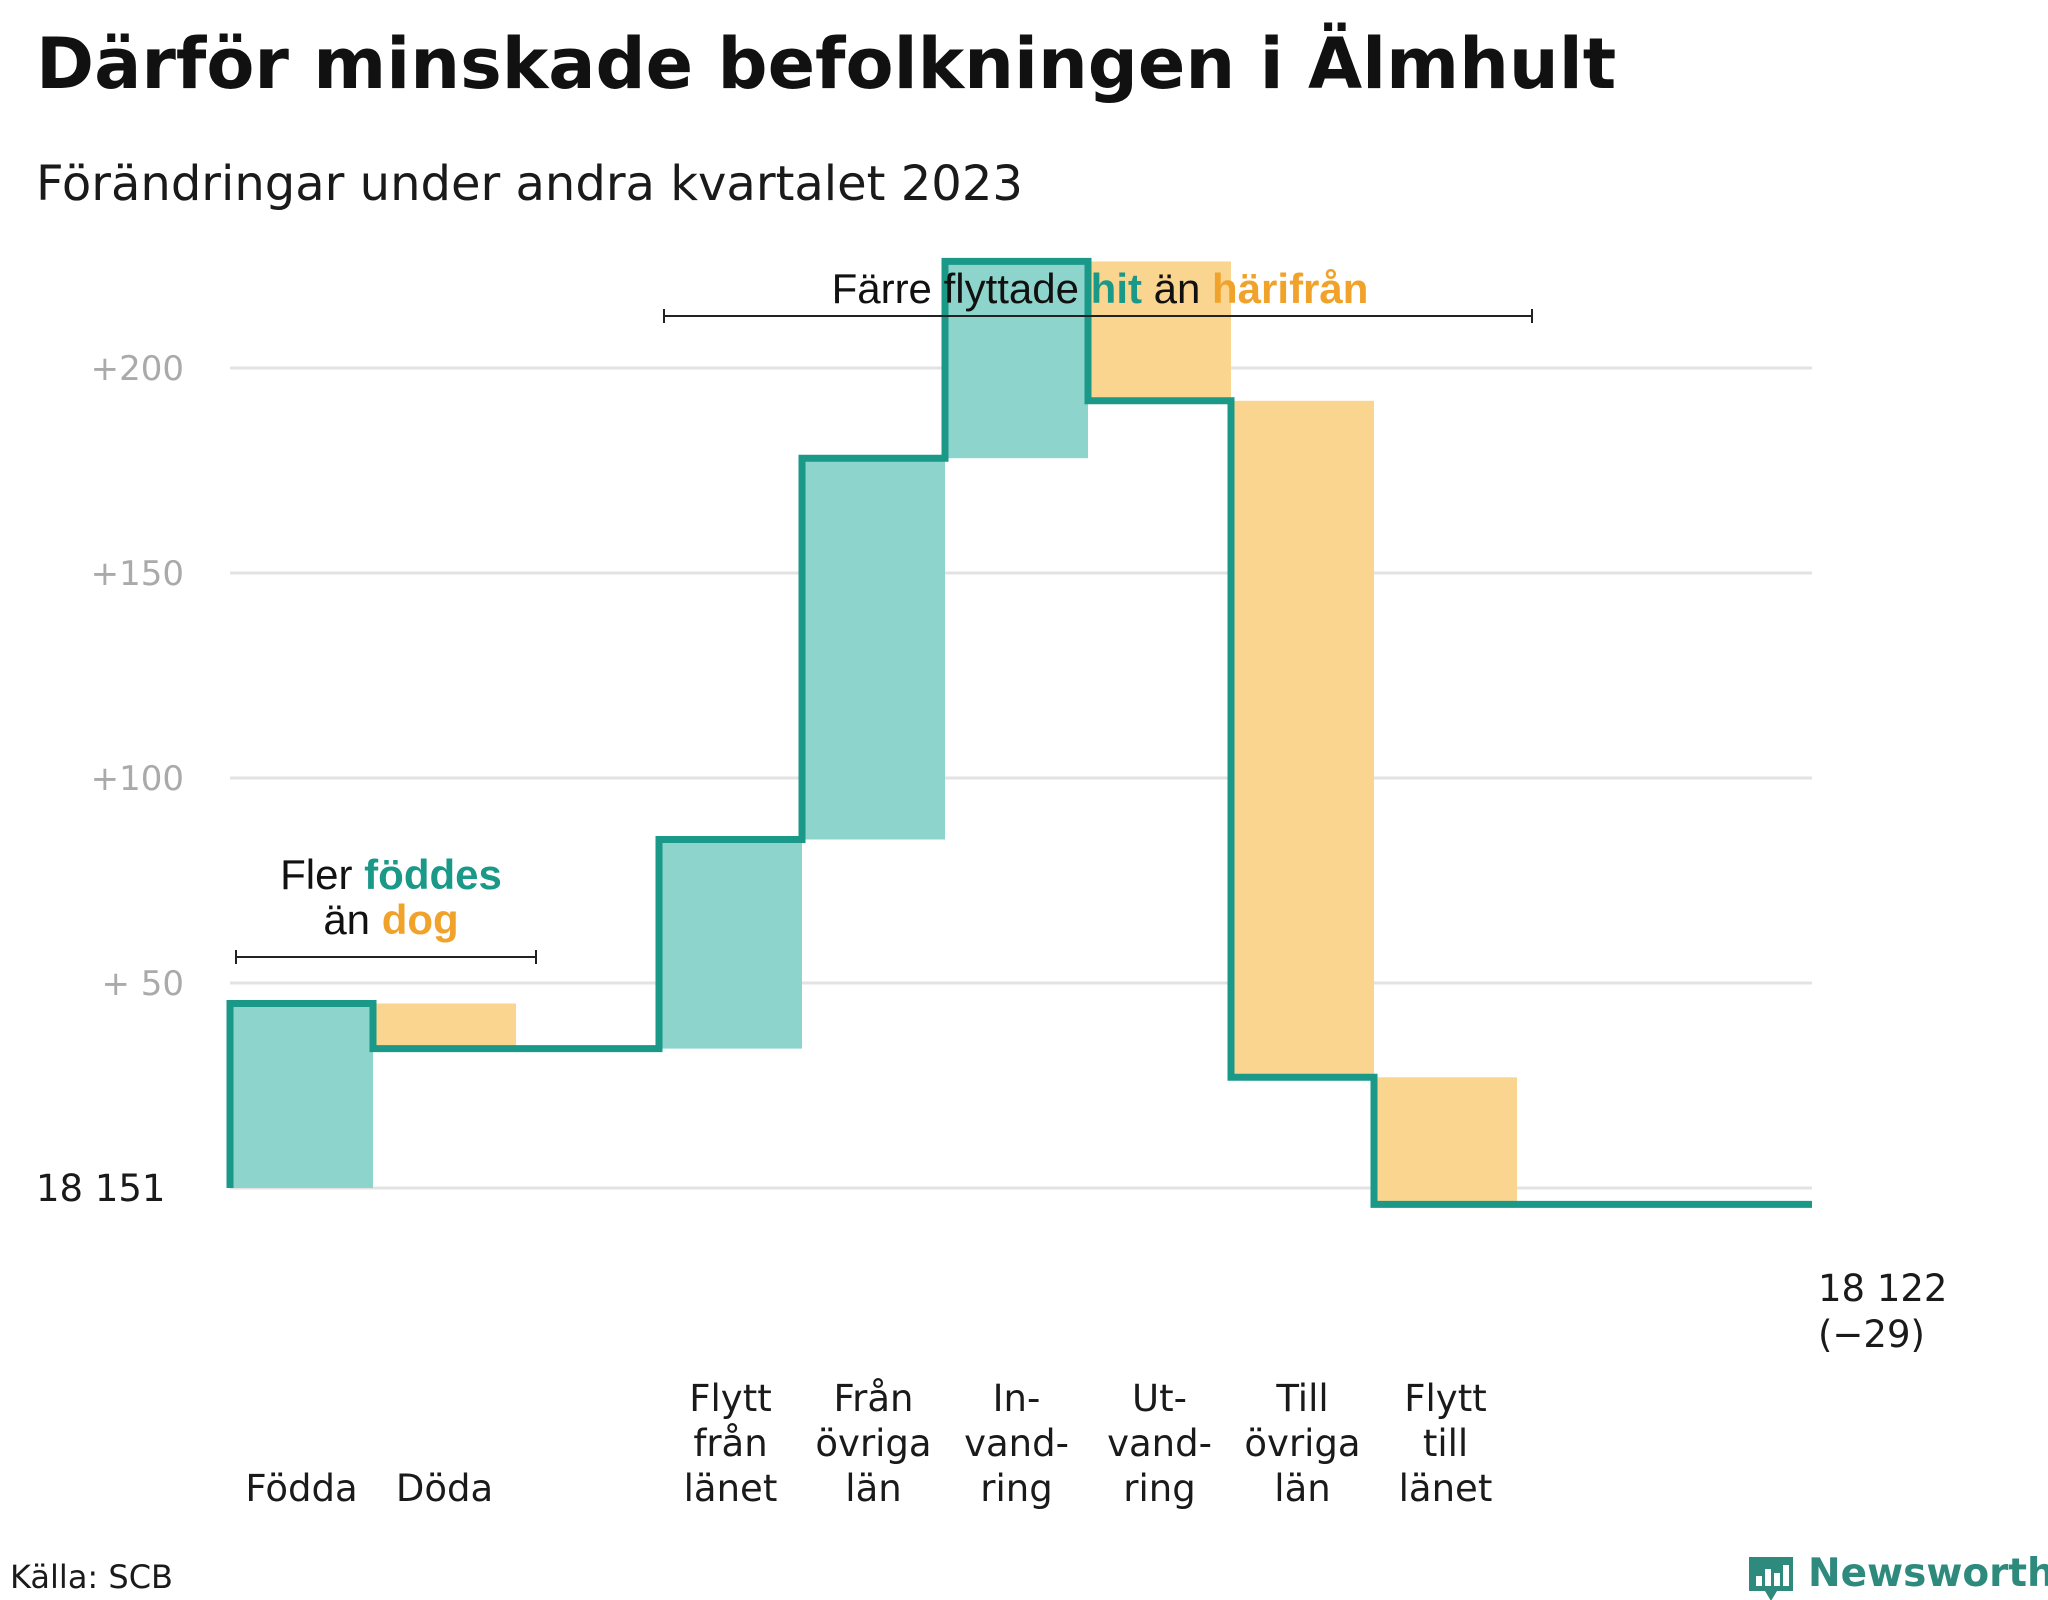 Image resolution: width=2048 pixels, height=1600 pixels. Describe the element at coordinates (1098, 316) in the screenshot. I see `moves-bracket` at that location.